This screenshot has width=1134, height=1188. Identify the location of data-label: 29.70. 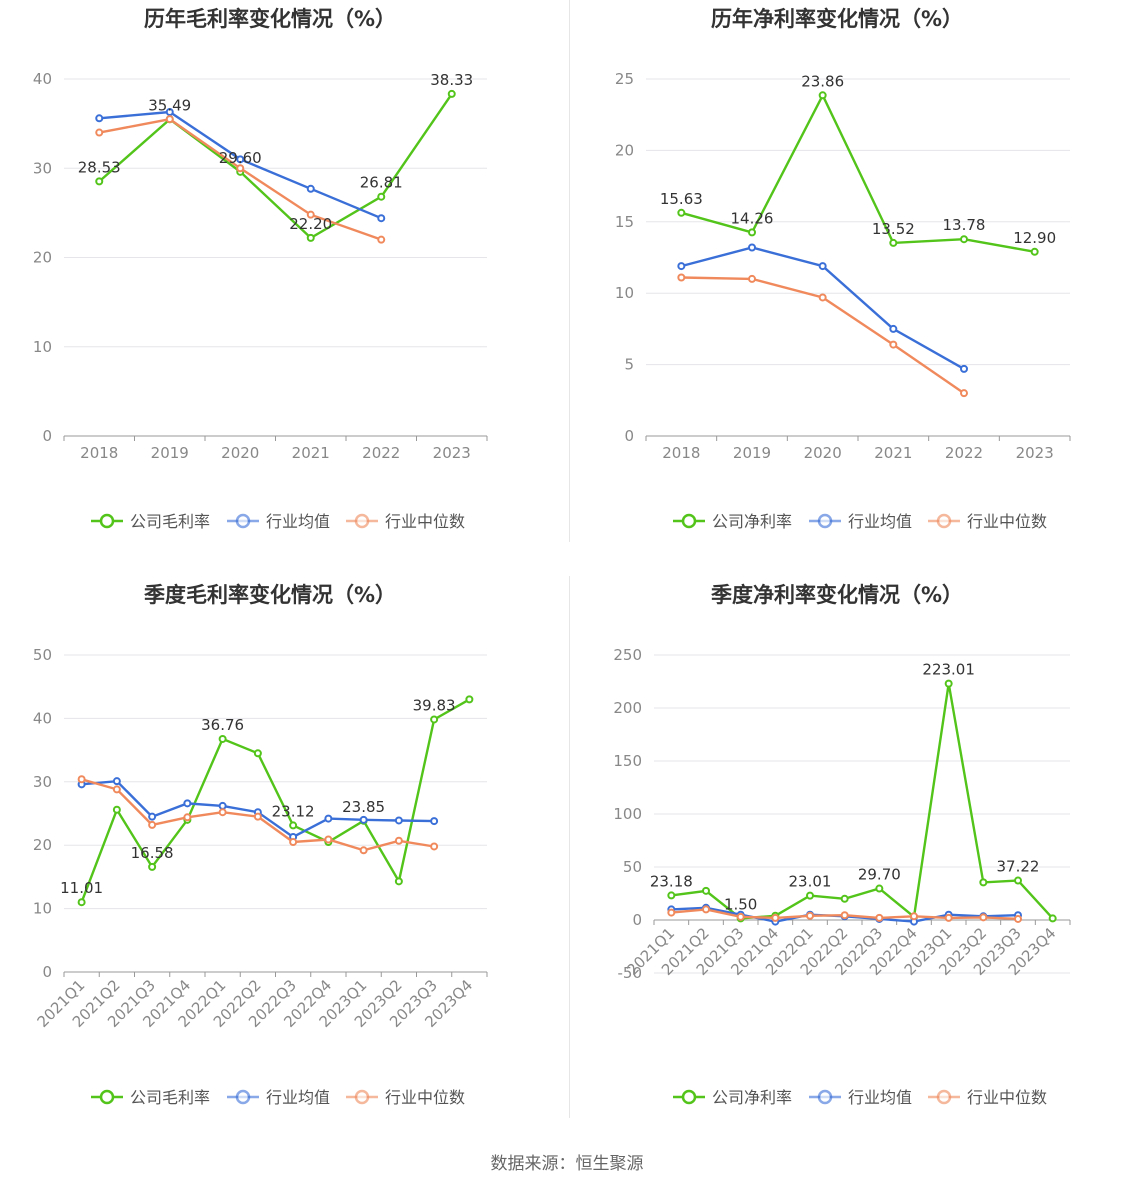
(879, 875).